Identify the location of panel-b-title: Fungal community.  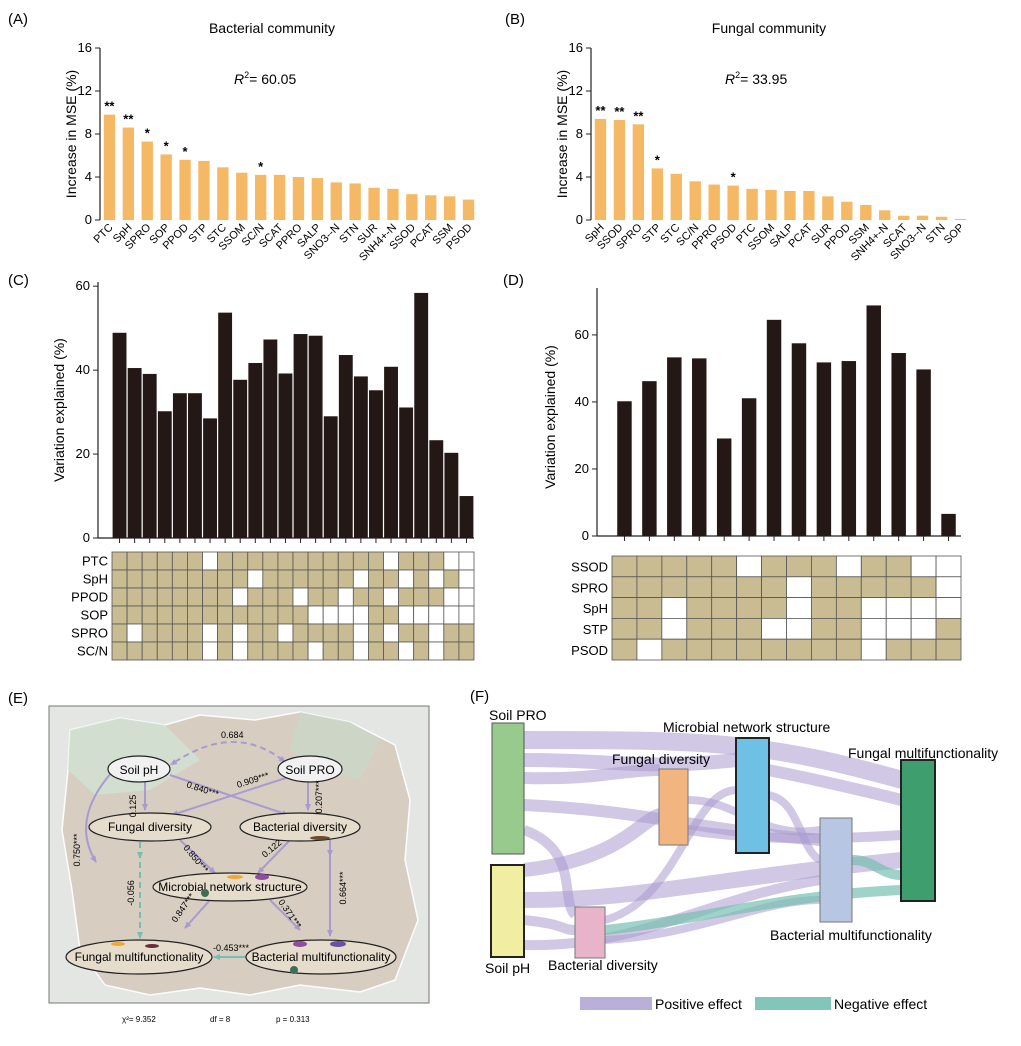
(769, 28).